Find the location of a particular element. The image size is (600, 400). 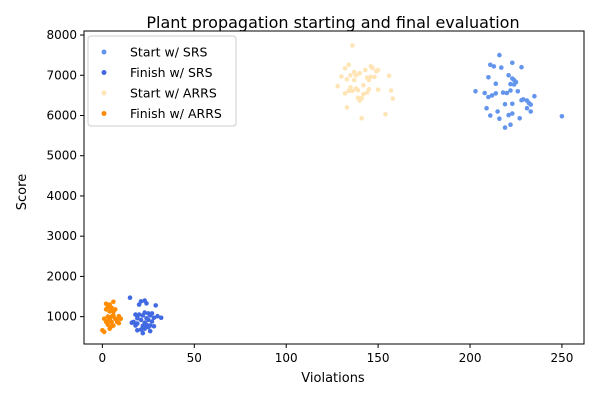

x-tick-label: 0 is located at coordinates (103, 358).